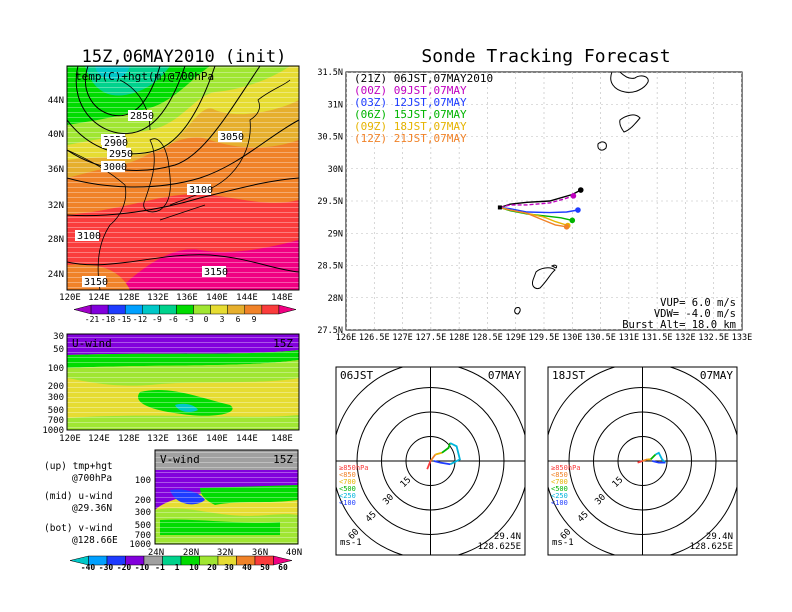  What do you see at coordinates (171, 319) in the screenshot?
I see `temp-colorbar-labels: -21 -18 -15 -12 -9 -6 -3 0 3 6 9` at bounding box center [171, 319].